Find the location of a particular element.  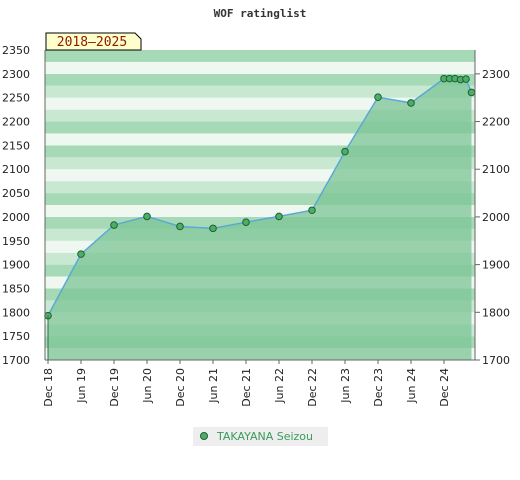

period-badge: 2018–2025 is located at coordinates (93, 41).